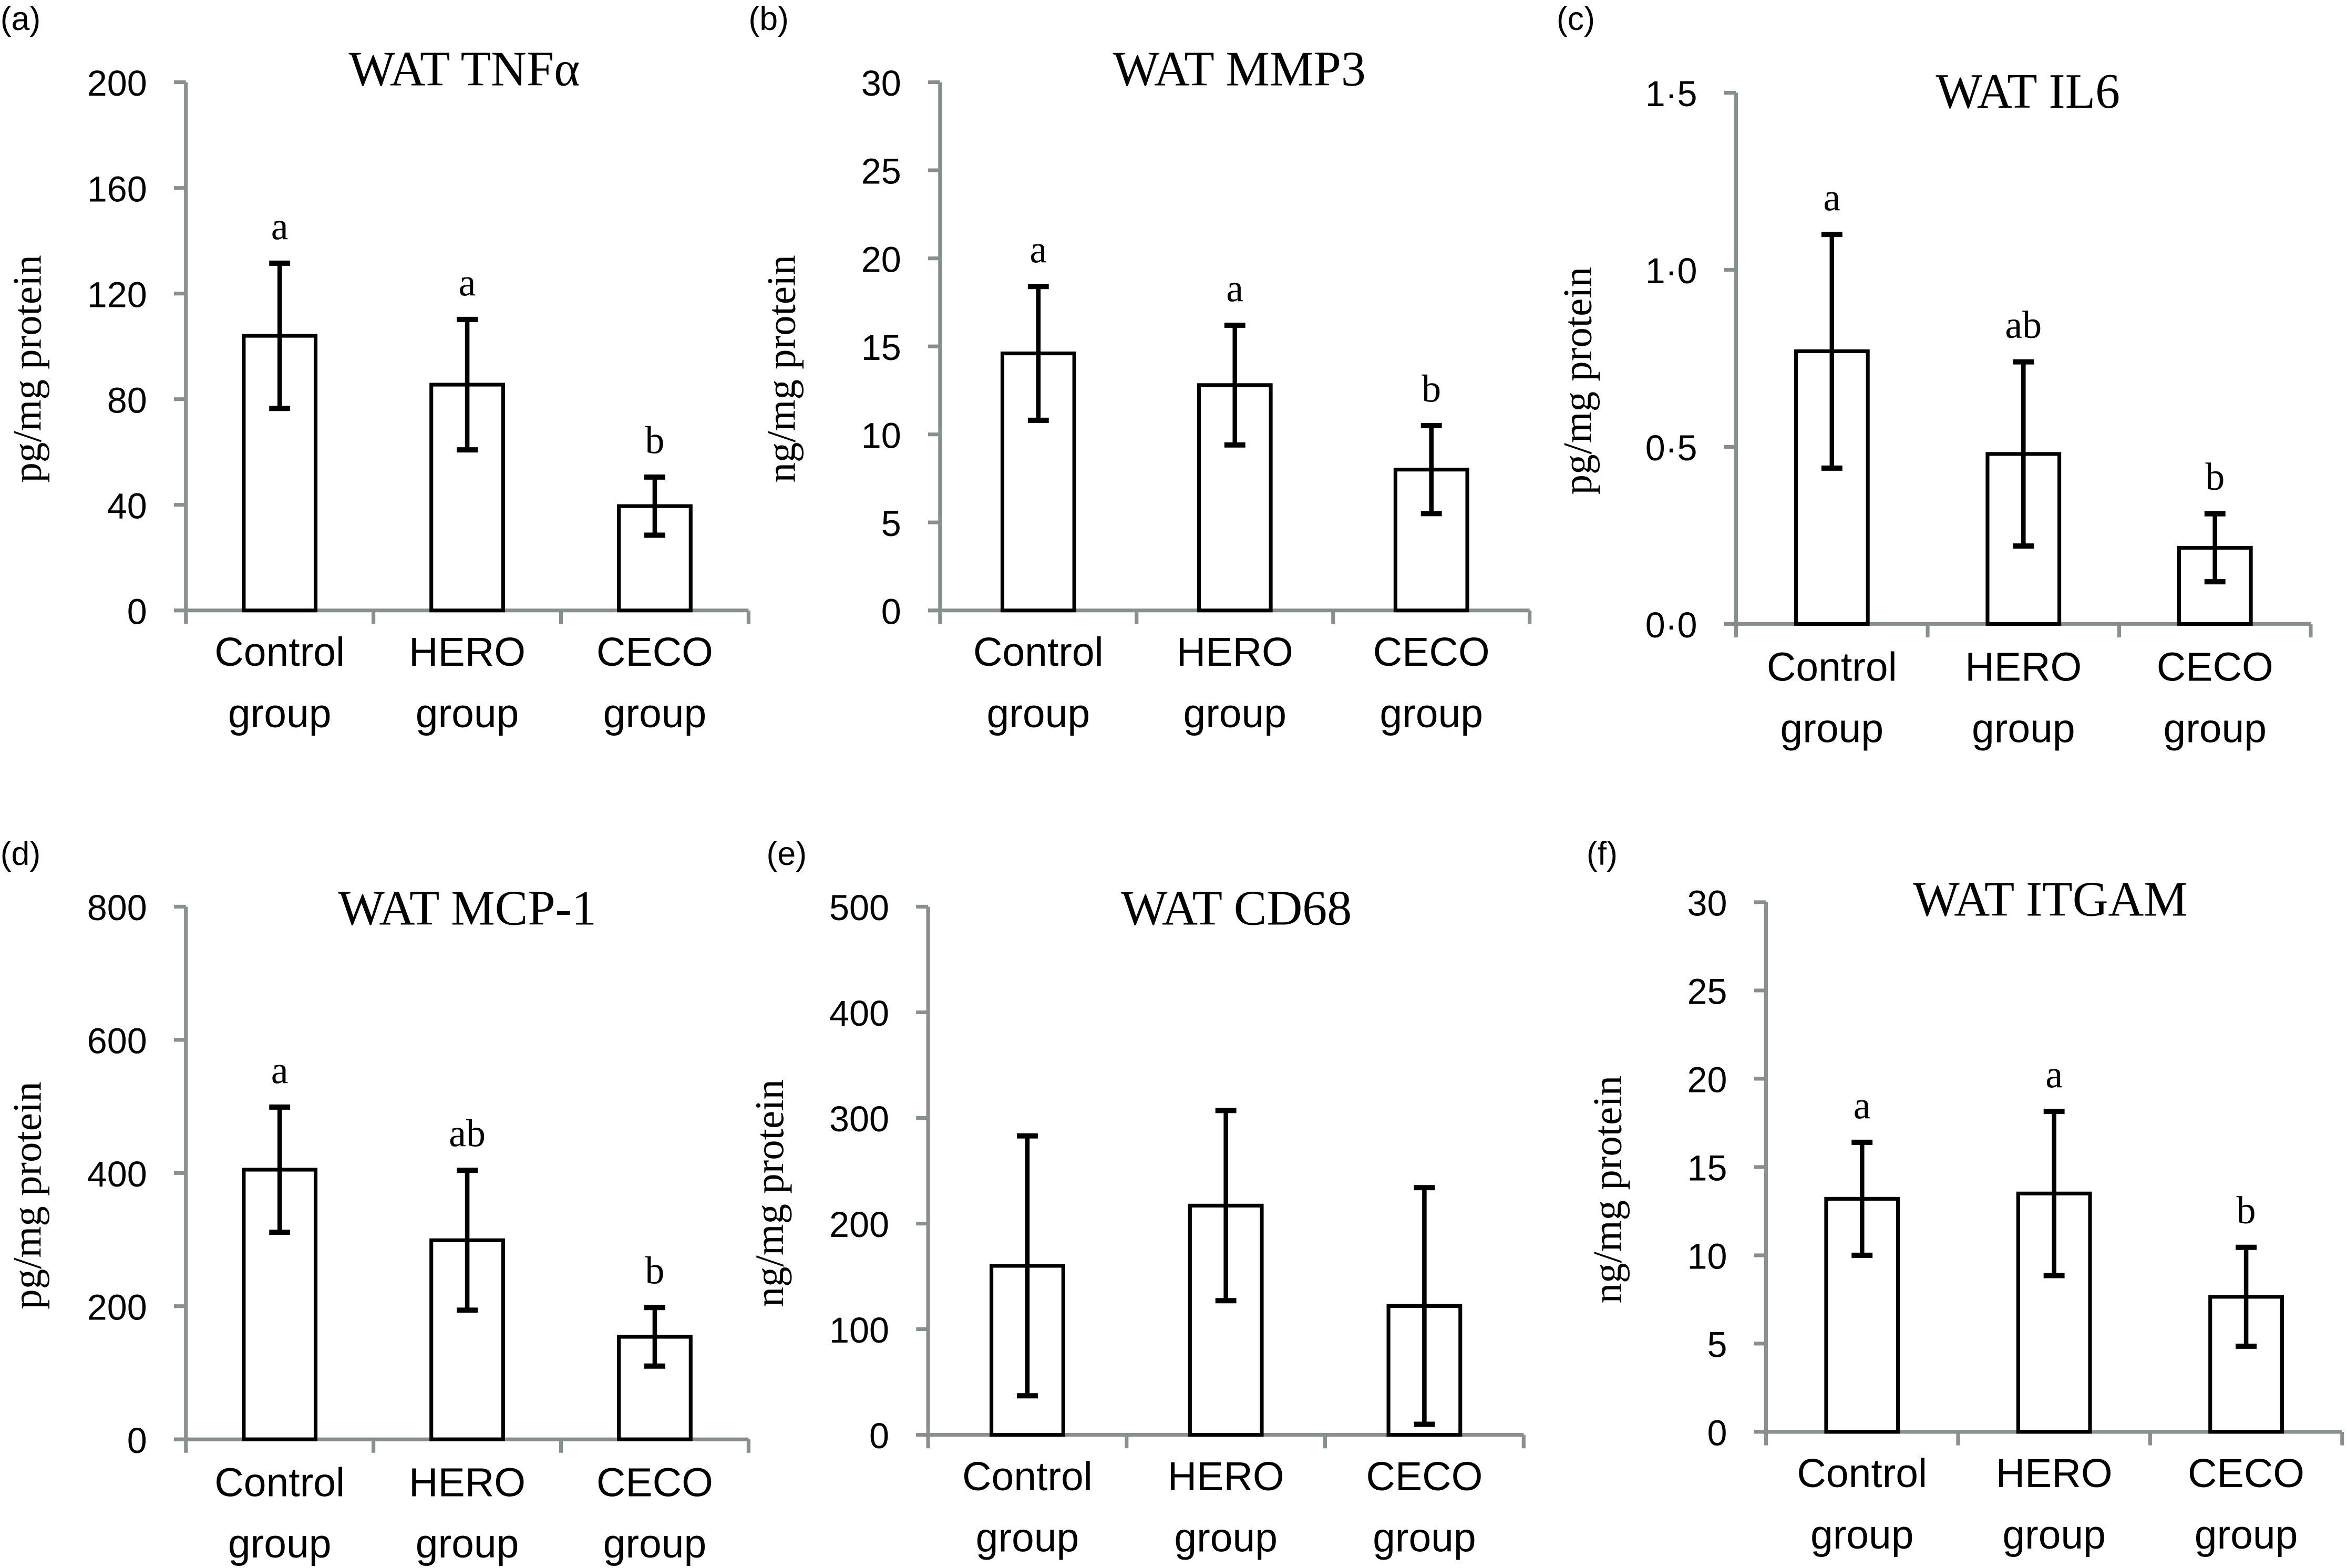  What do you see at coordinates (117, 1041) in the screenshot?
I see `y-tick-label: 600` at bounding box center [117, 1041].